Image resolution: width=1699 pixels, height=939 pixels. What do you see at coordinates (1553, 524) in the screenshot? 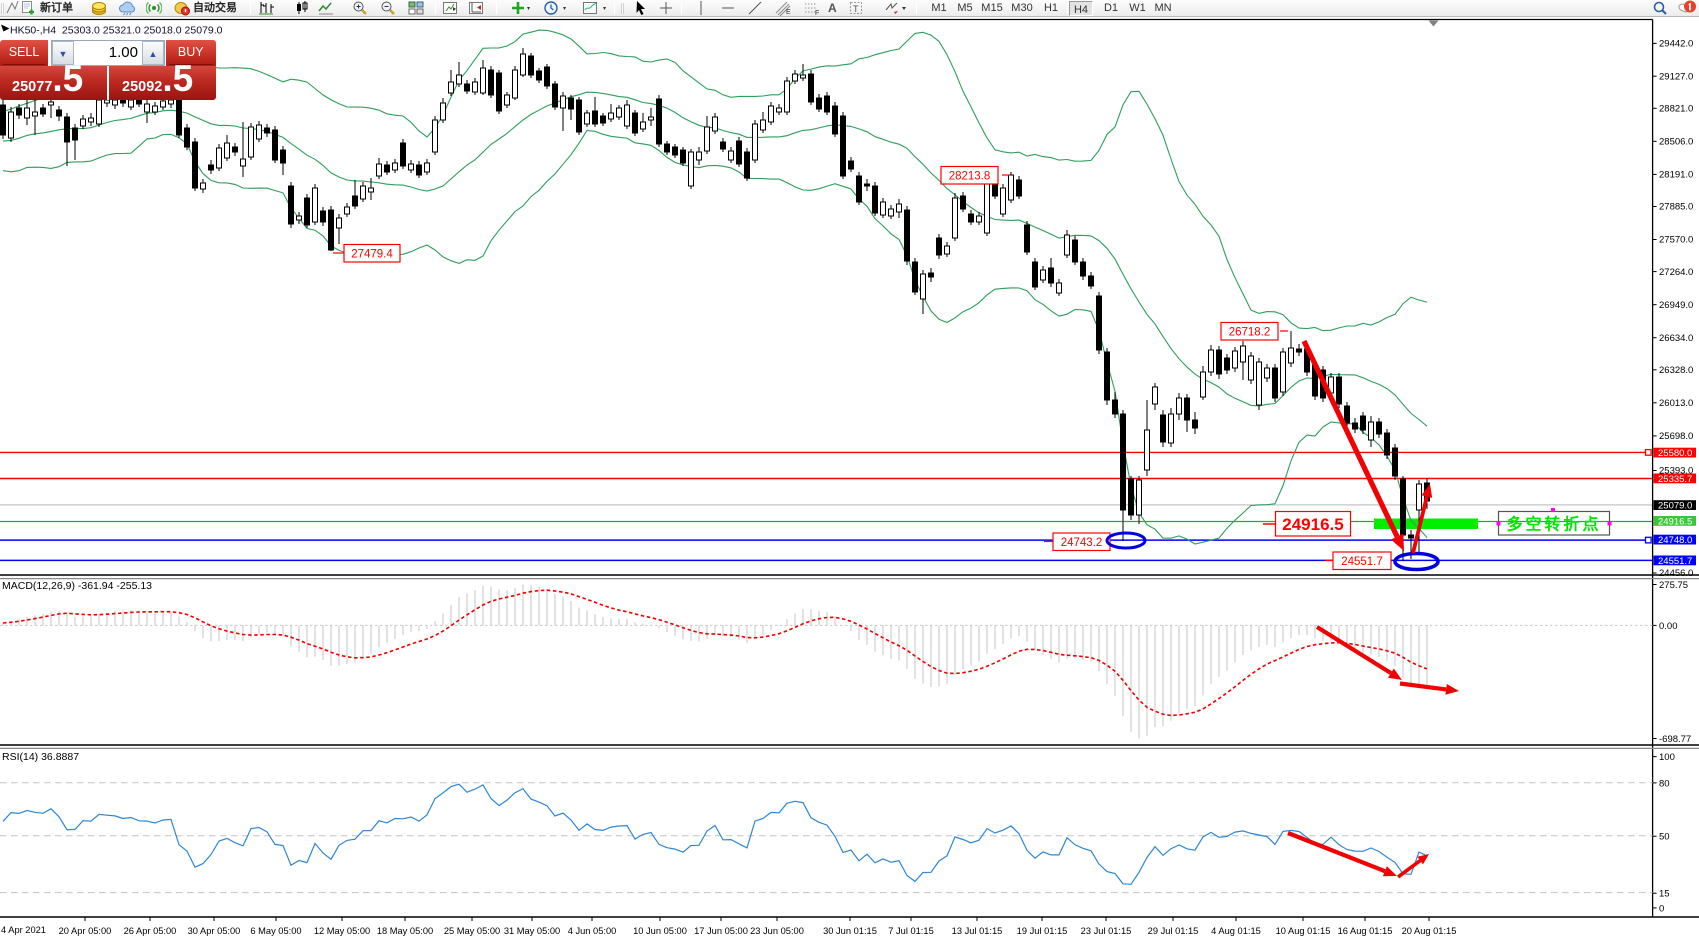
I see `svg-text: 多空转折点` at bounding box center [1553, 524].